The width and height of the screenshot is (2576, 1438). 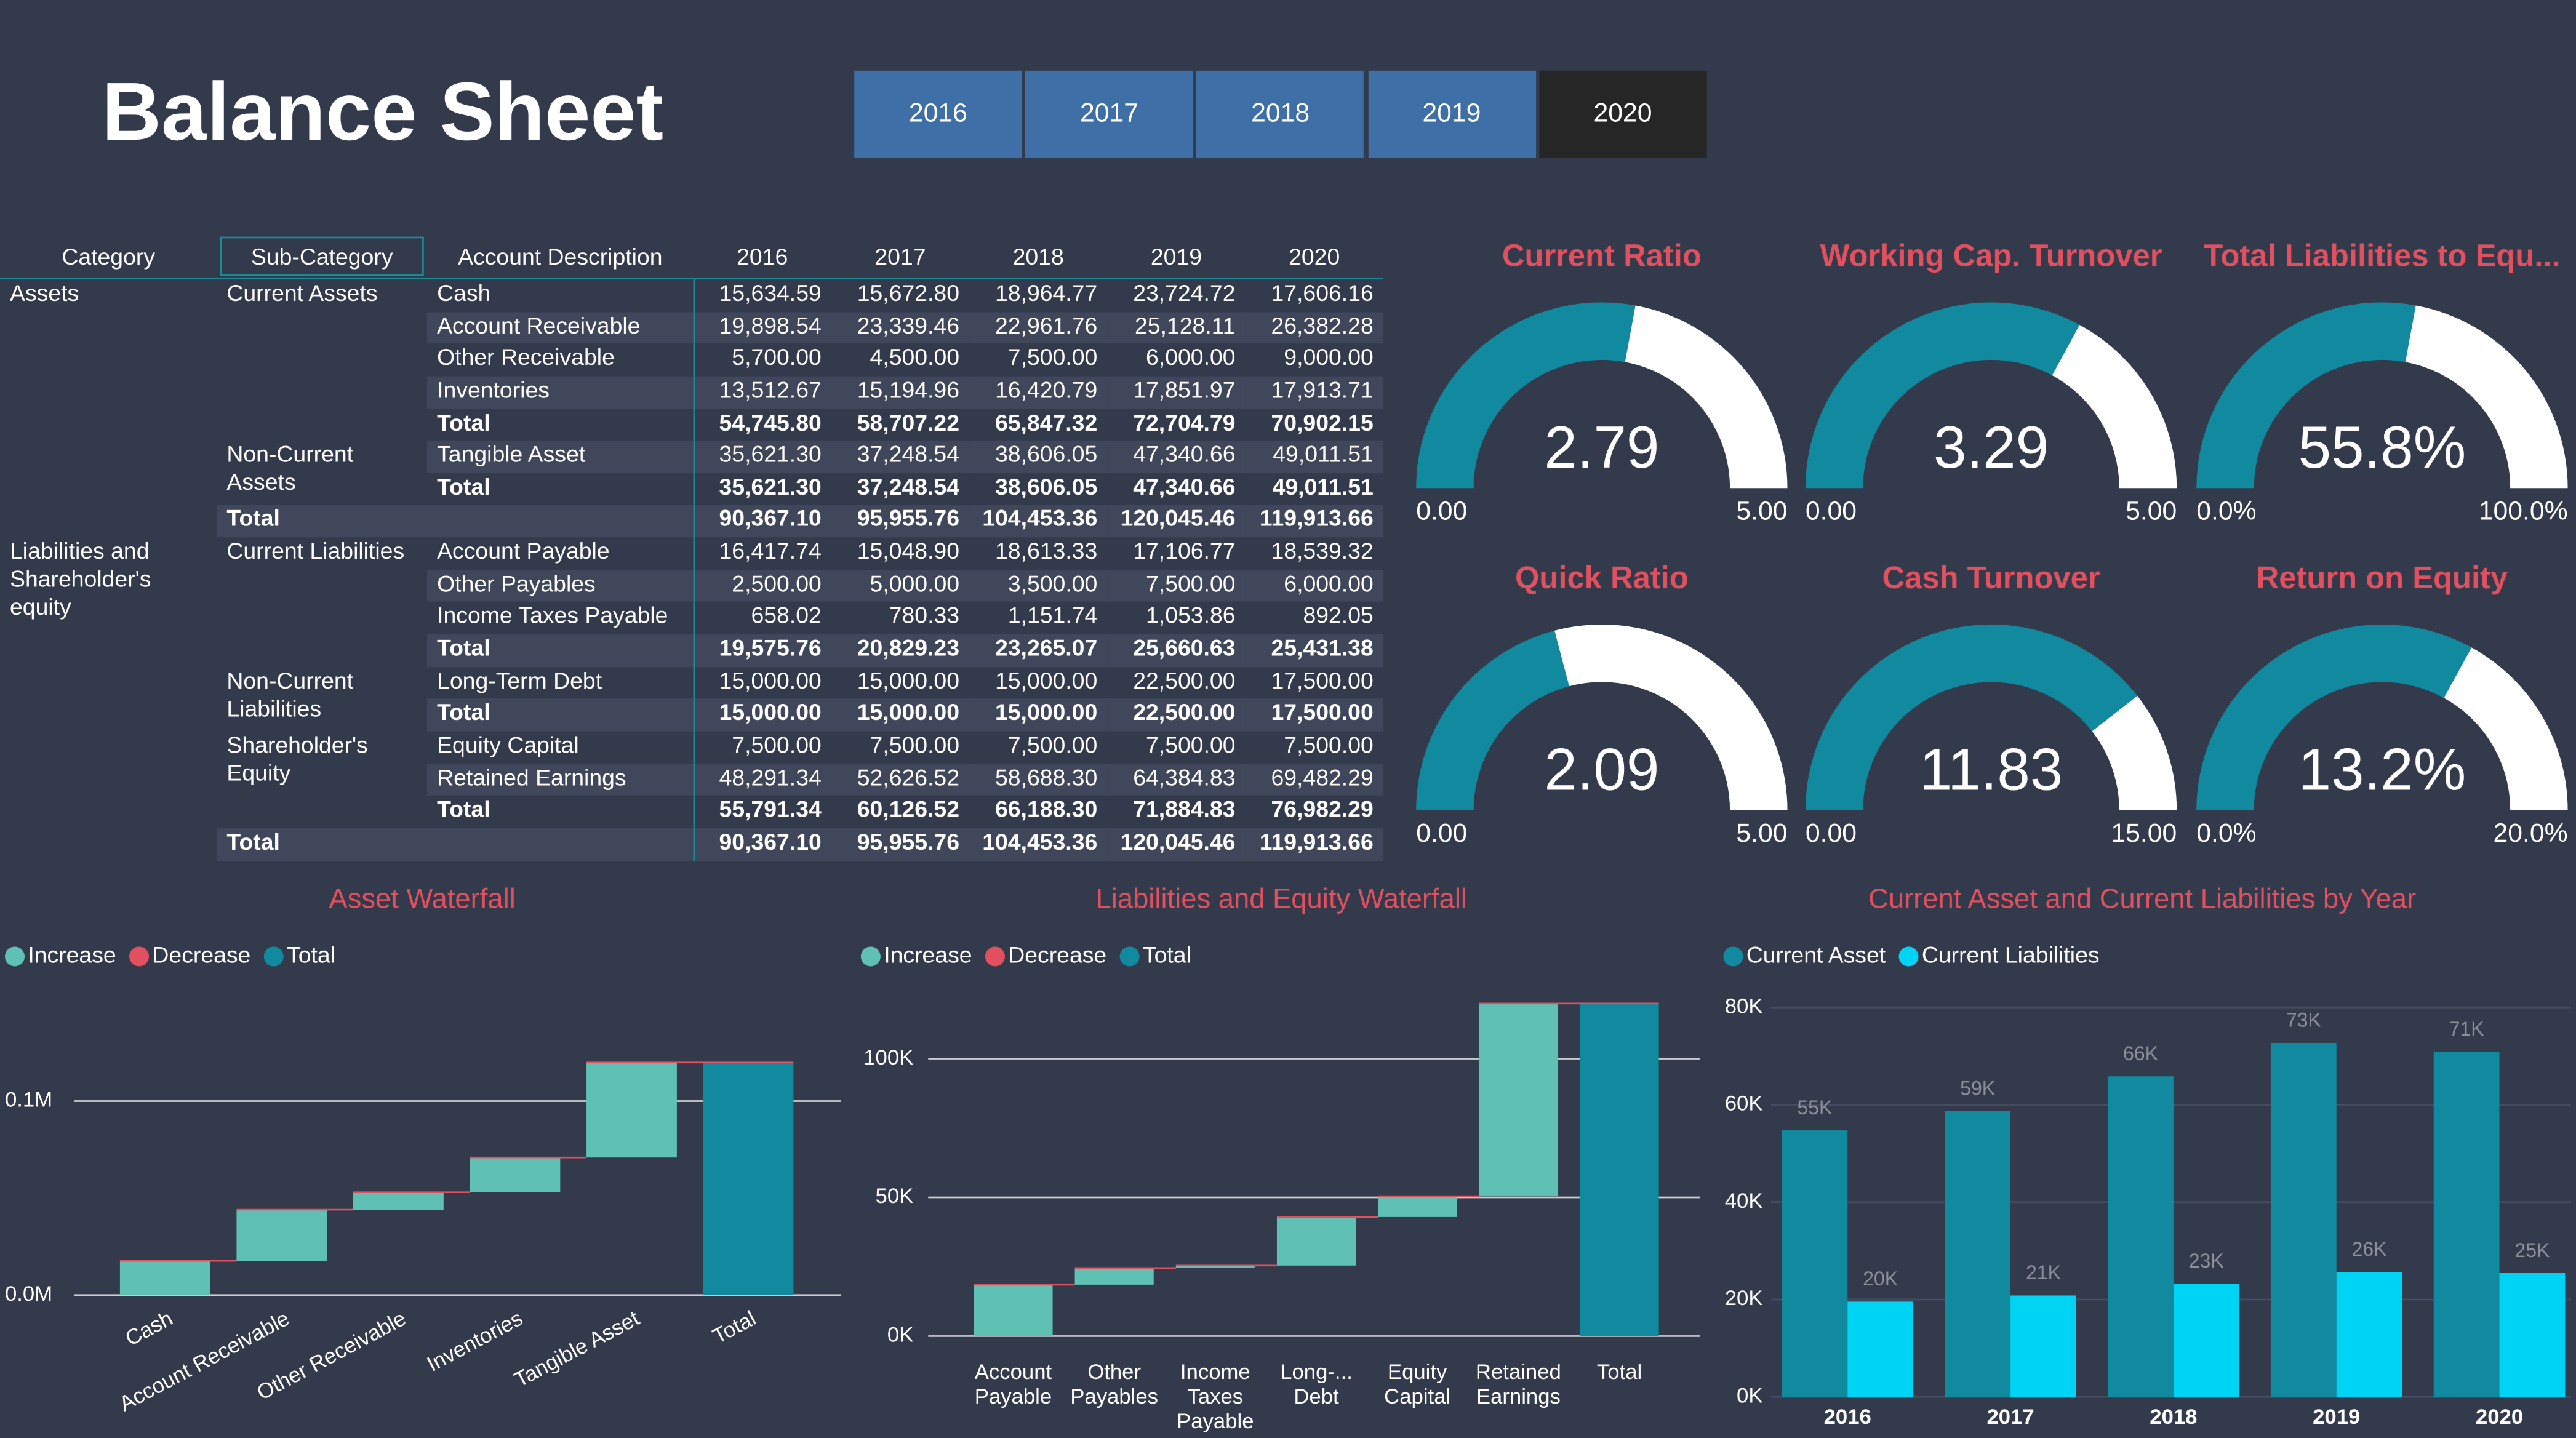 What do you see at coordinates (1038, 327) in the screenshot?
I see `value-cell: 22,961.76` at bounding box center [1038, 327].